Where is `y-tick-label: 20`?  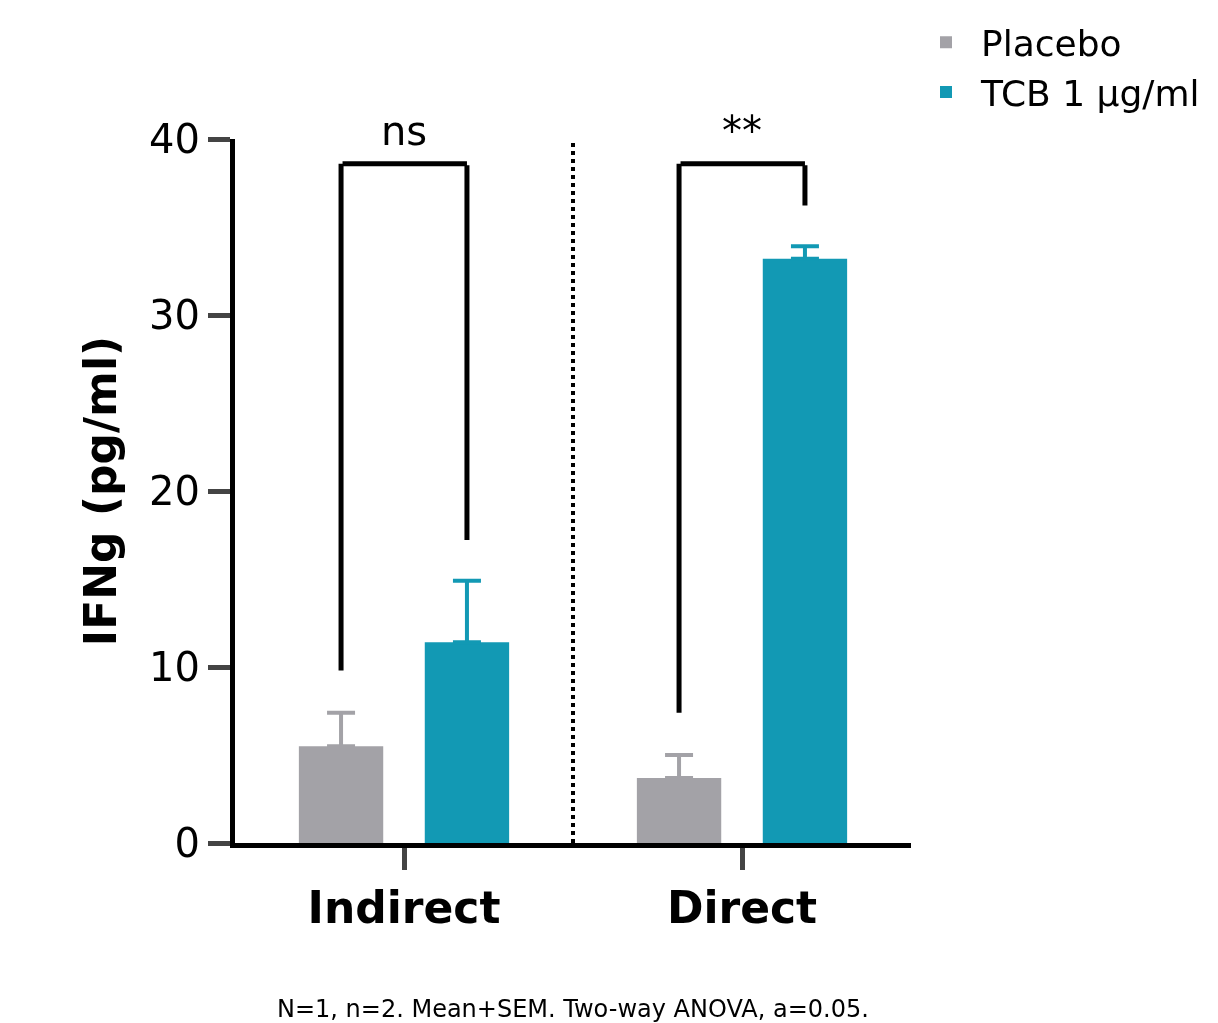 y-tick-label: 20 is located at coordinates (174, 491).